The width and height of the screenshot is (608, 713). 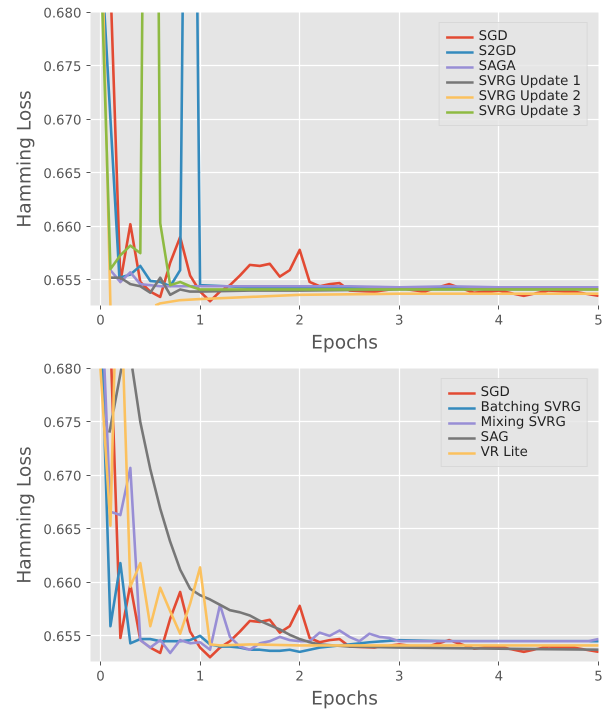 What do you see at coordinates (523, 422) in the screenshot?
I see `legend-label: Mixing SVRG` at bounding box center [523, 422].